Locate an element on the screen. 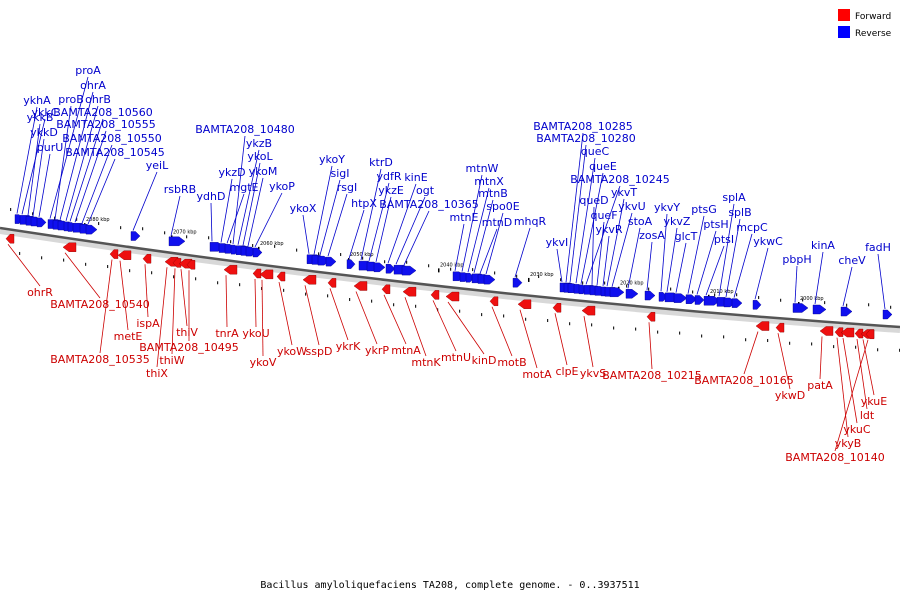 The width and height of the screenshot is (900, 600). gene-label: mtnU is located at coordinates (456, 357).